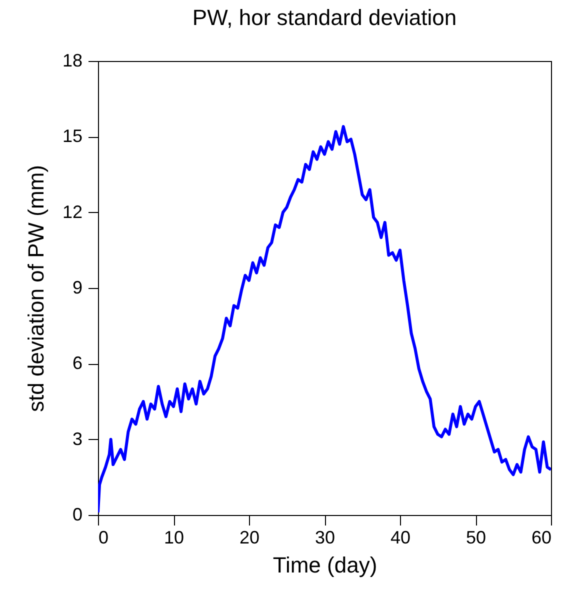 The width and height of the screenshot is (565, 596). What do you see at coordinates (35, 288) in the screenshot?
I see `y-axis-title: std deviation of PW (mm)` at bounding box center [35, 288].